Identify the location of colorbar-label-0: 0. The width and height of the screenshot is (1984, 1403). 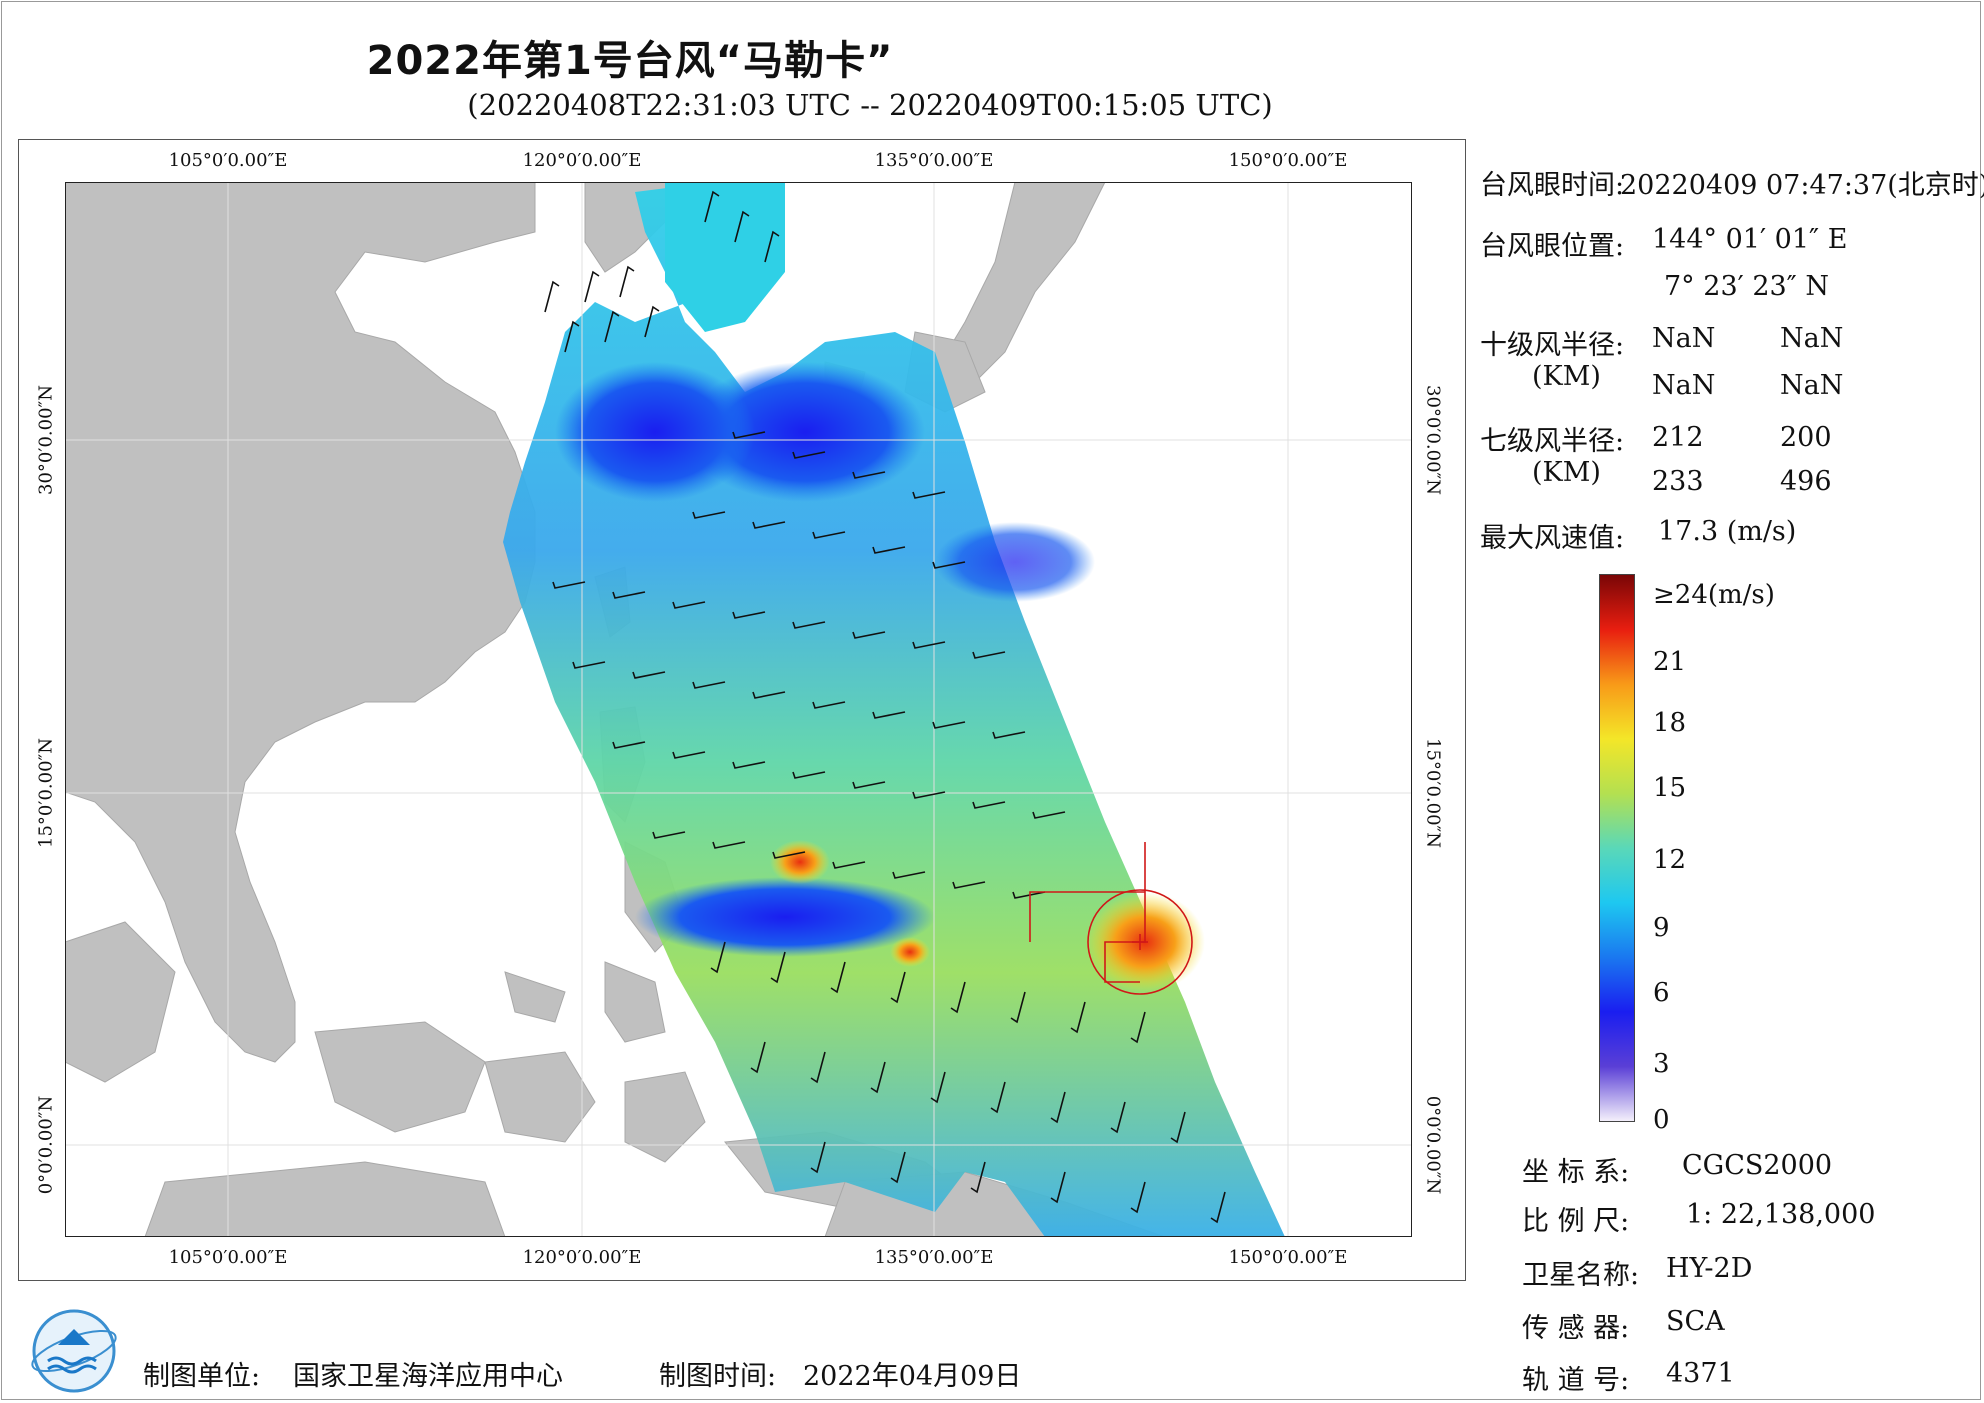
(1661, 1120).